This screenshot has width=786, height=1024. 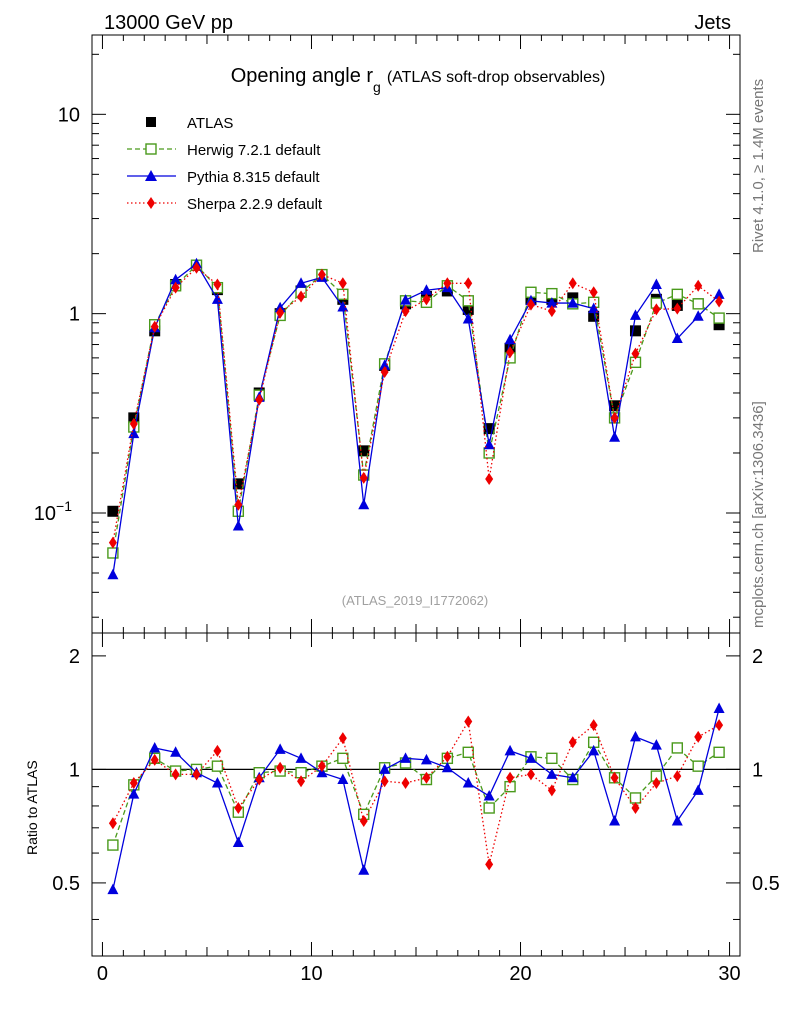 I want to click on ratio-series-sherpa, so click(x=416, y=793).